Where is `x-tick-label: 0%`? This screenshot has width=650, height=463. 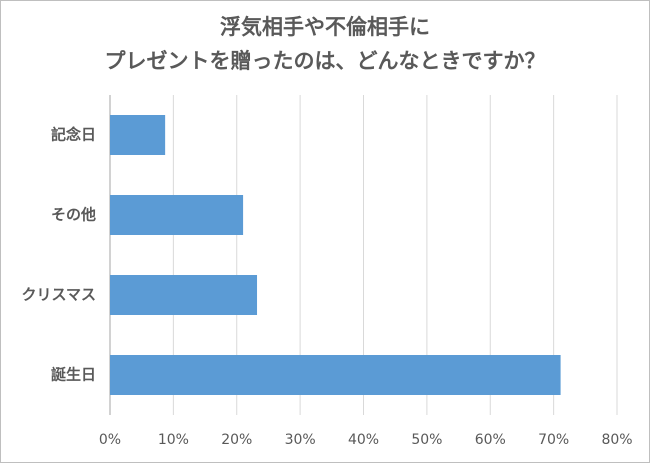 x-tick-label: 0% is located at coordinates (110, 440).